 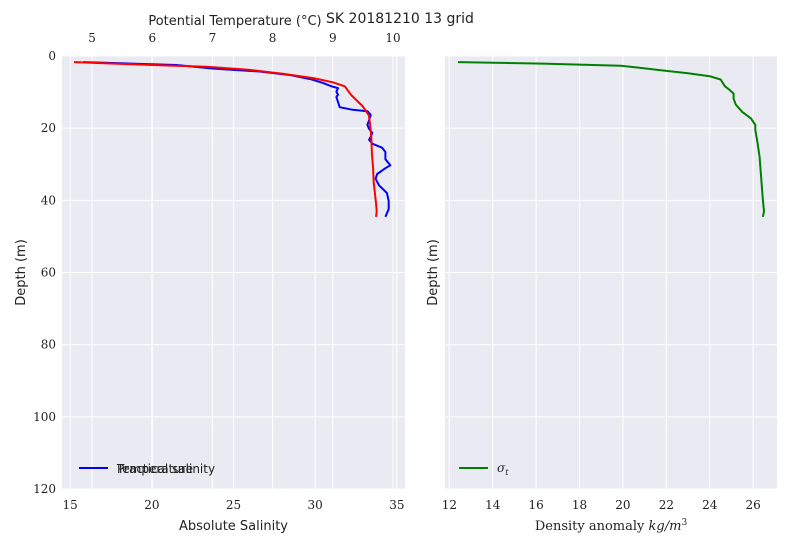 I want to click on legend-label-sigma: σt, so click(x=503, y=469).